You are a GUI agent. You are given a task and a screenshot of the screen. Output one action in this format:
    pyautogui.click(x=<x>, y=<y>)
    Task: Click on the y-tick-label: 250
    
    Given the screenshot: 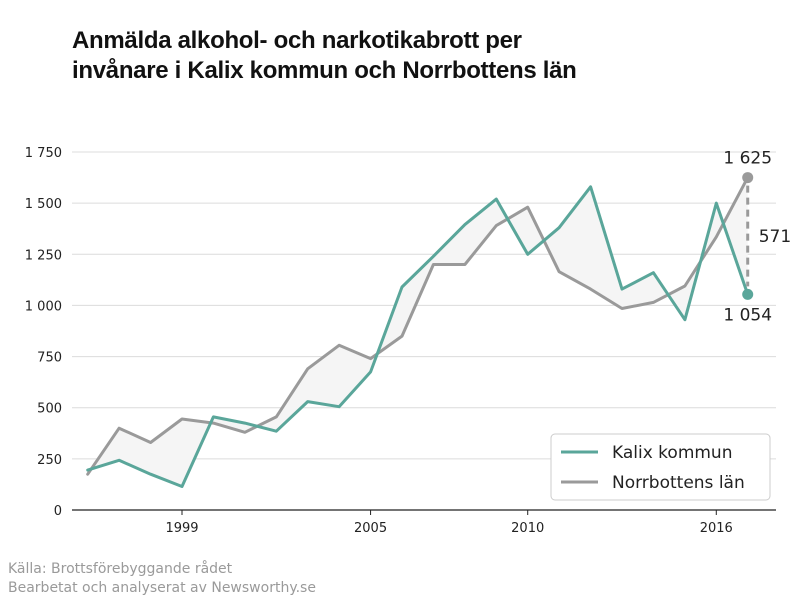 What is the action you would take?
    pyautogui.click(x=49, y=460)
    